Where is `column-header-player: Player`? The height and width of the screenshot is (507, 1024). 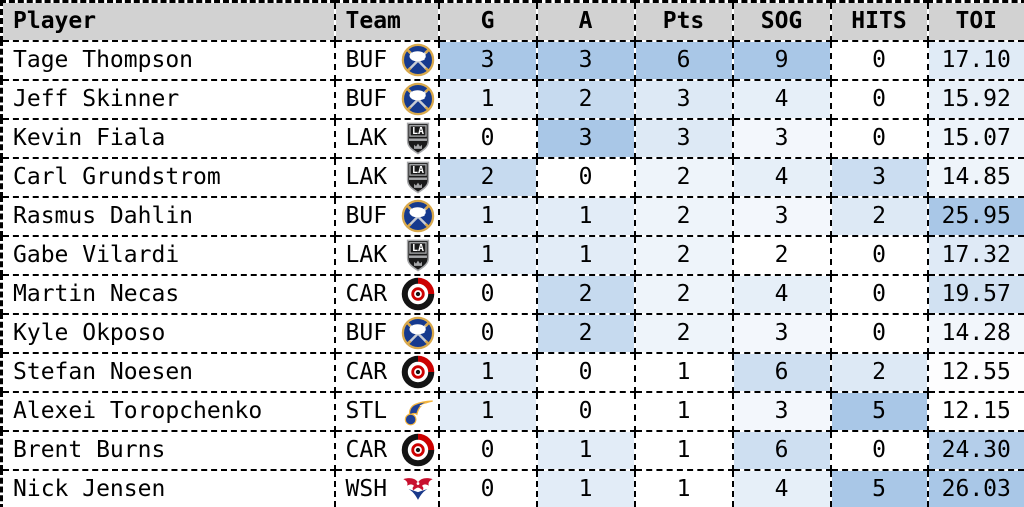 column-header-player: Player is located at coordinates (168, 21).